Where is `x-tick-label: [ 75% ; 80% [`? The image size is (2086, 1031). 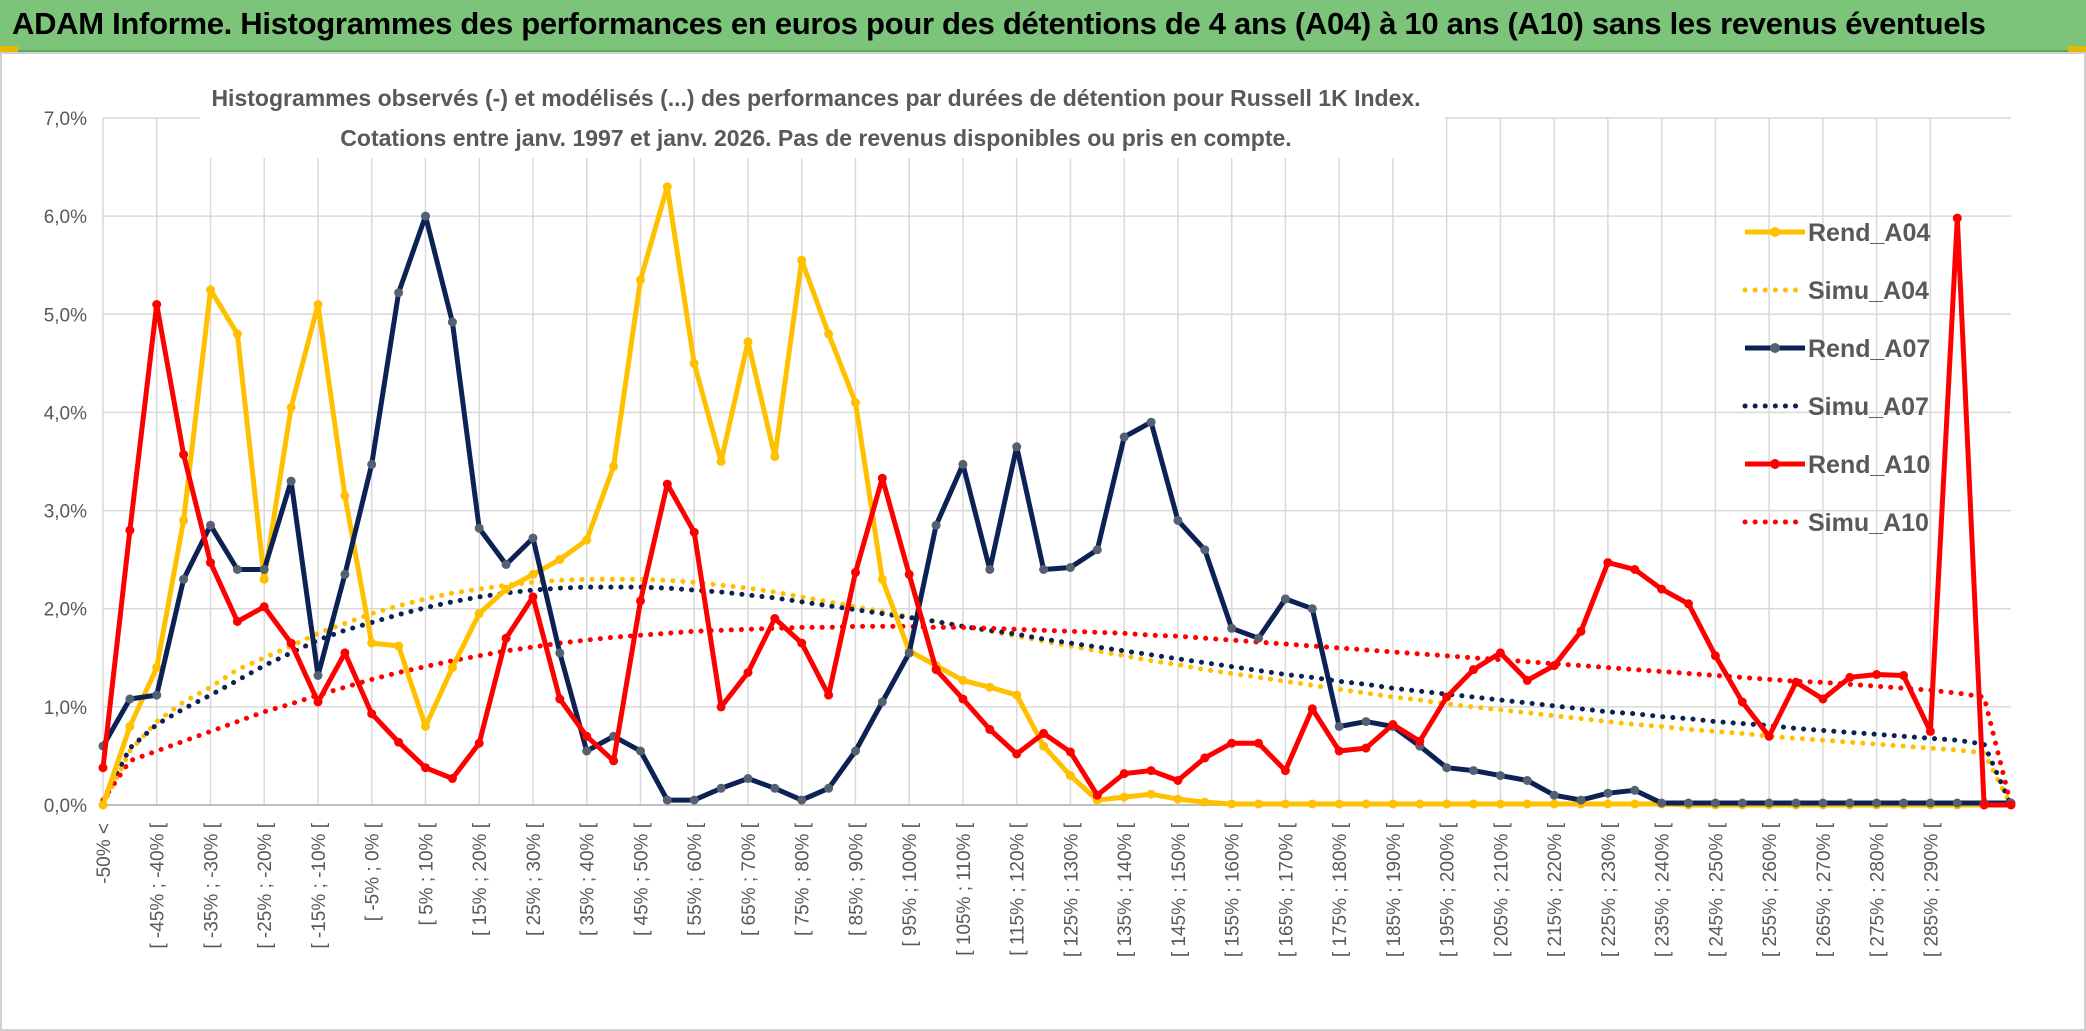
x-tick-label: [ 75% ; 80% [ is located at coordinates (803, 879).